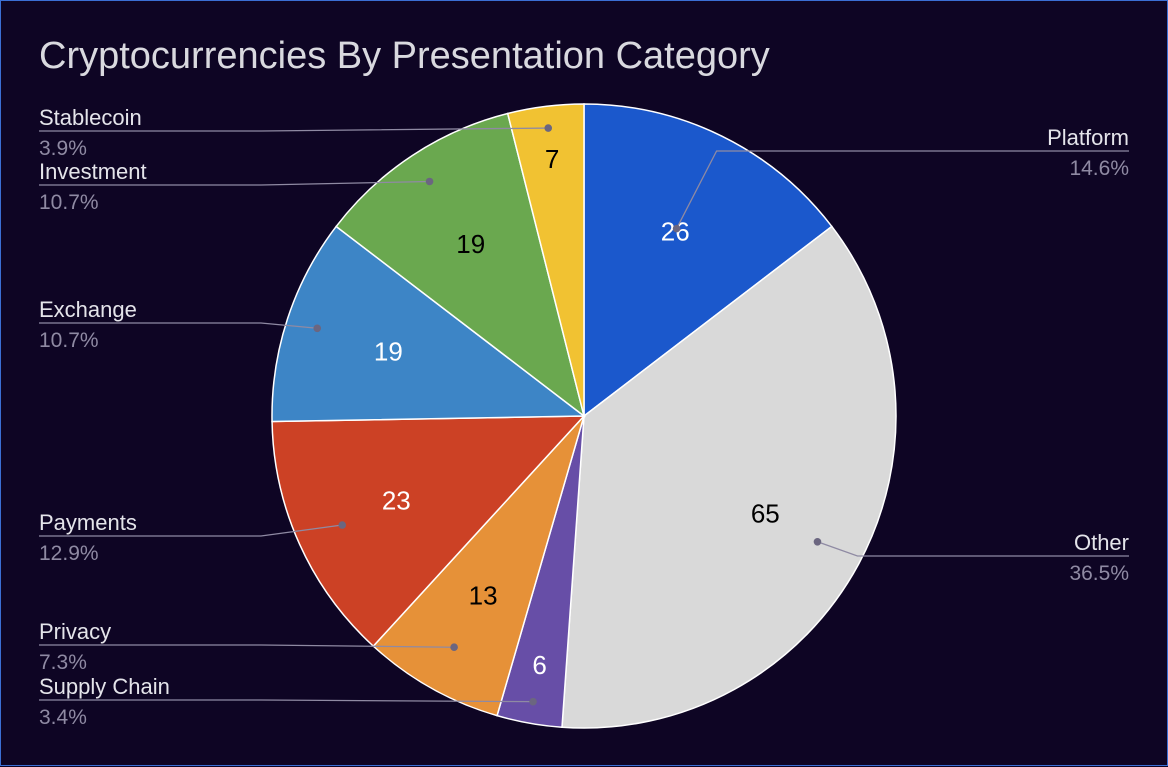 The image size is (1168, 767). What do you see at coordinates (676, 228) in the screenshot?
I see `leader-dot-platform` at bounding box center [676, 228].